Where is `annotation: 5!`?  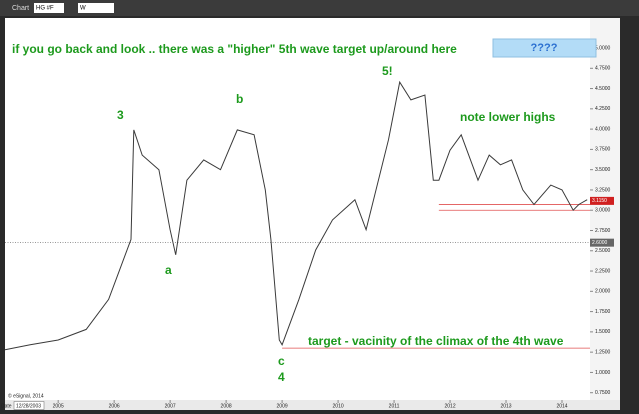 annotation: 5! is located at coordinates (387, 71).